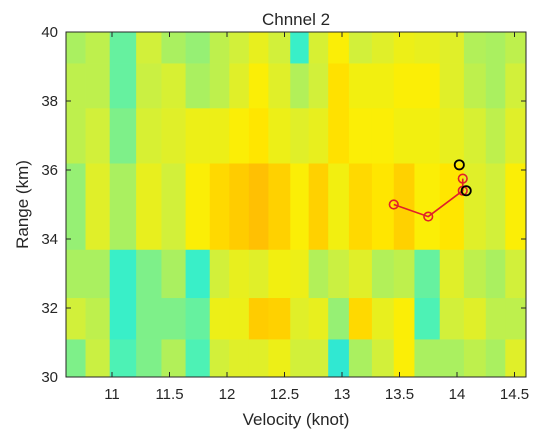 Image resolution: width=550 pixels, height=440 pixels. I want to click on x-tick-label: 13.5, so click(399, 394).